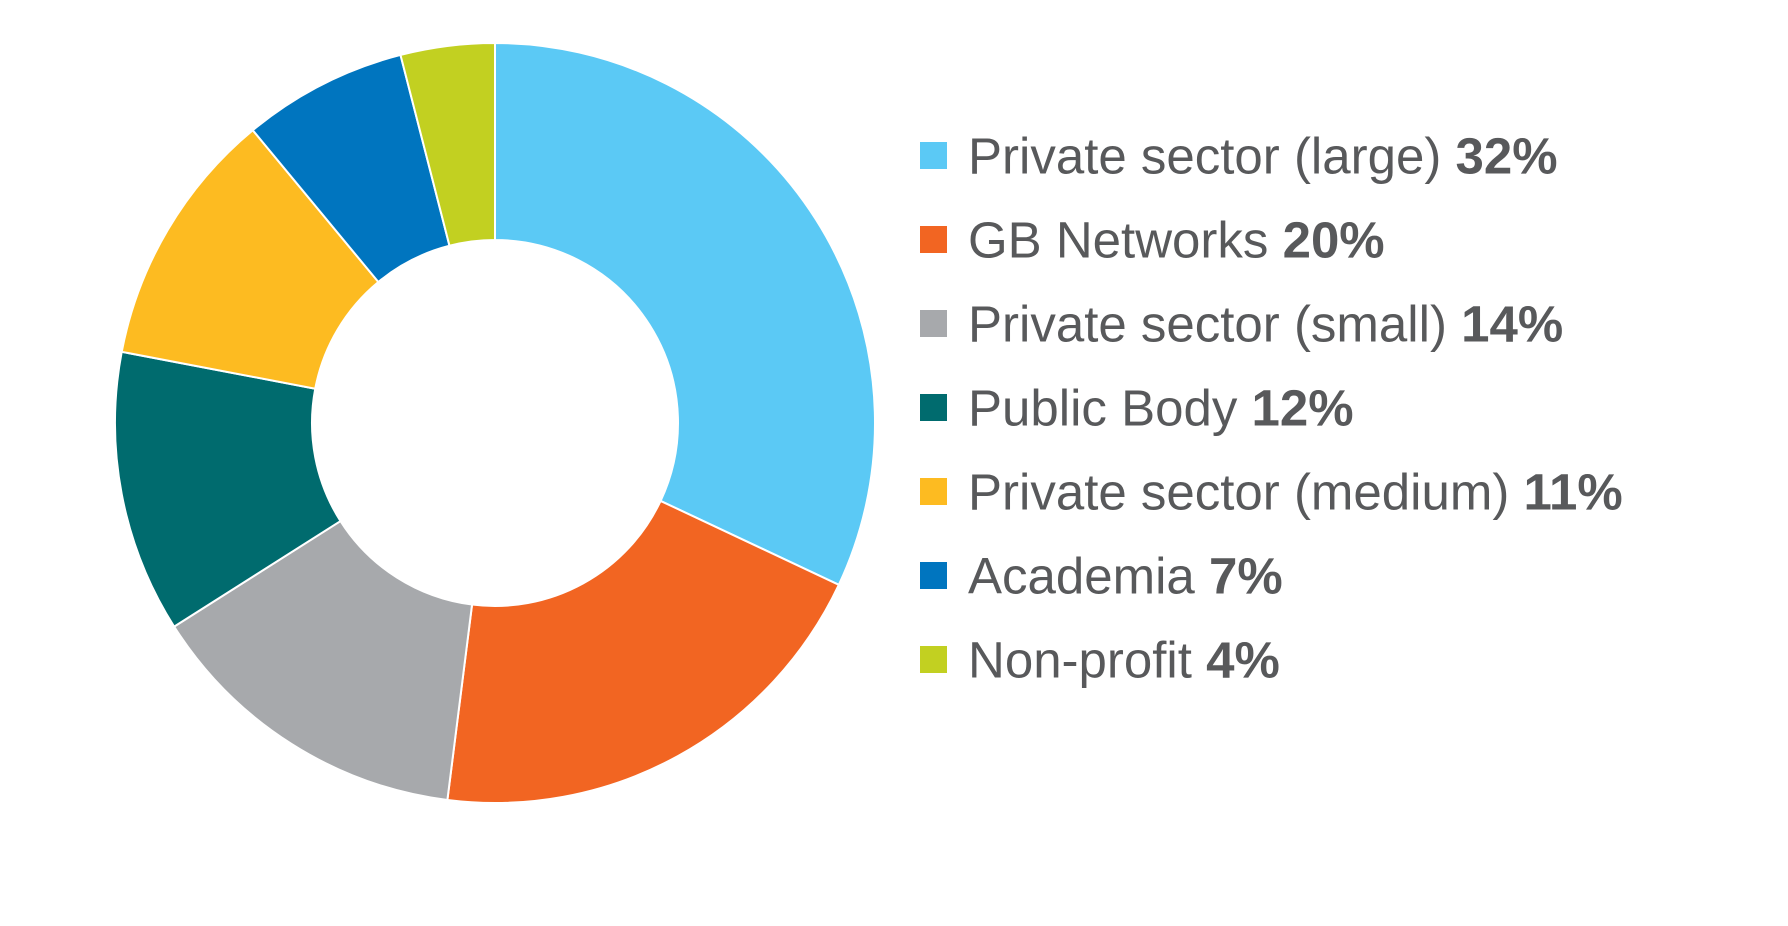 This screenshot has height=926, width=1788. Describe the element at coordinates (1087, 659) in the screenshot. I see `legend-category: Non-profit` at that location.